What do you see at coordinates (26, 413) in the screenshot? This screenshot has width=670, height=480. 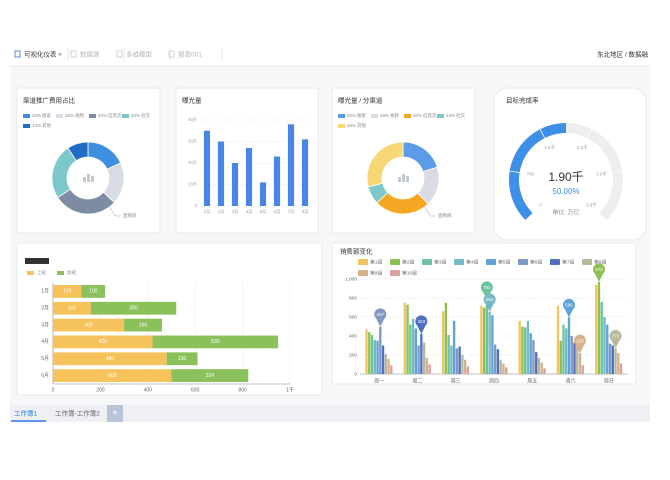 I see `sheet-tab: 工作簿1` at bounding box center [26, 413].